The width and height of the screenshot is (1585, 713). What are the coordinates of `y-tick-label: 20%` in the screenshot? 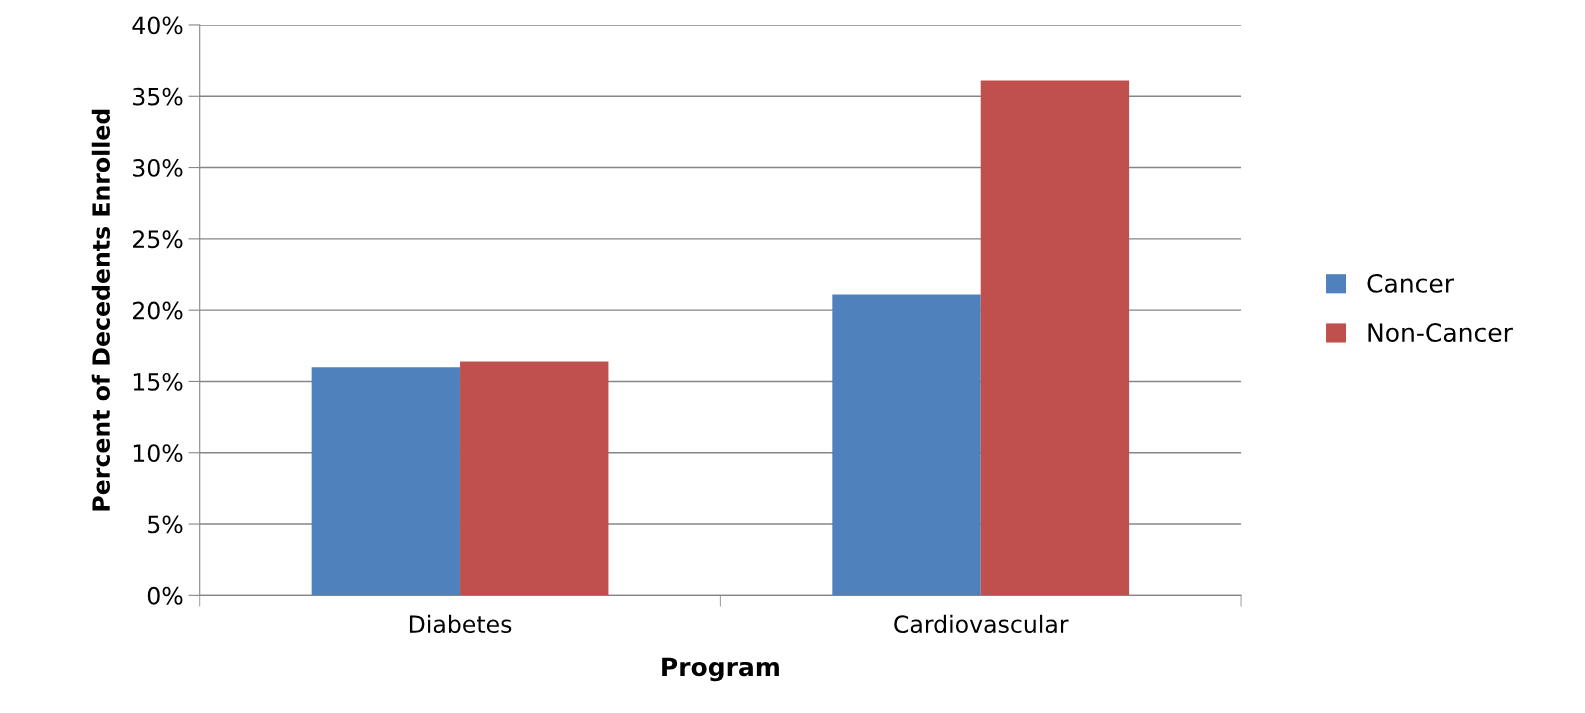 It's located at (157, 310).